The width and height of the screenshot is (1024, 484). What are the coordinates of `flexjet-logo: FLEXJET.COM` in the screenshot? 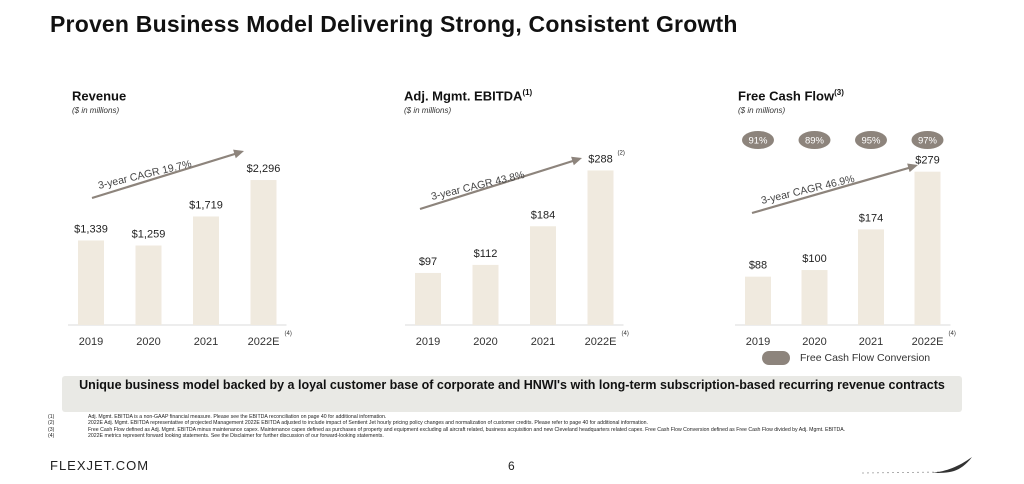 It's located at (100, 465).